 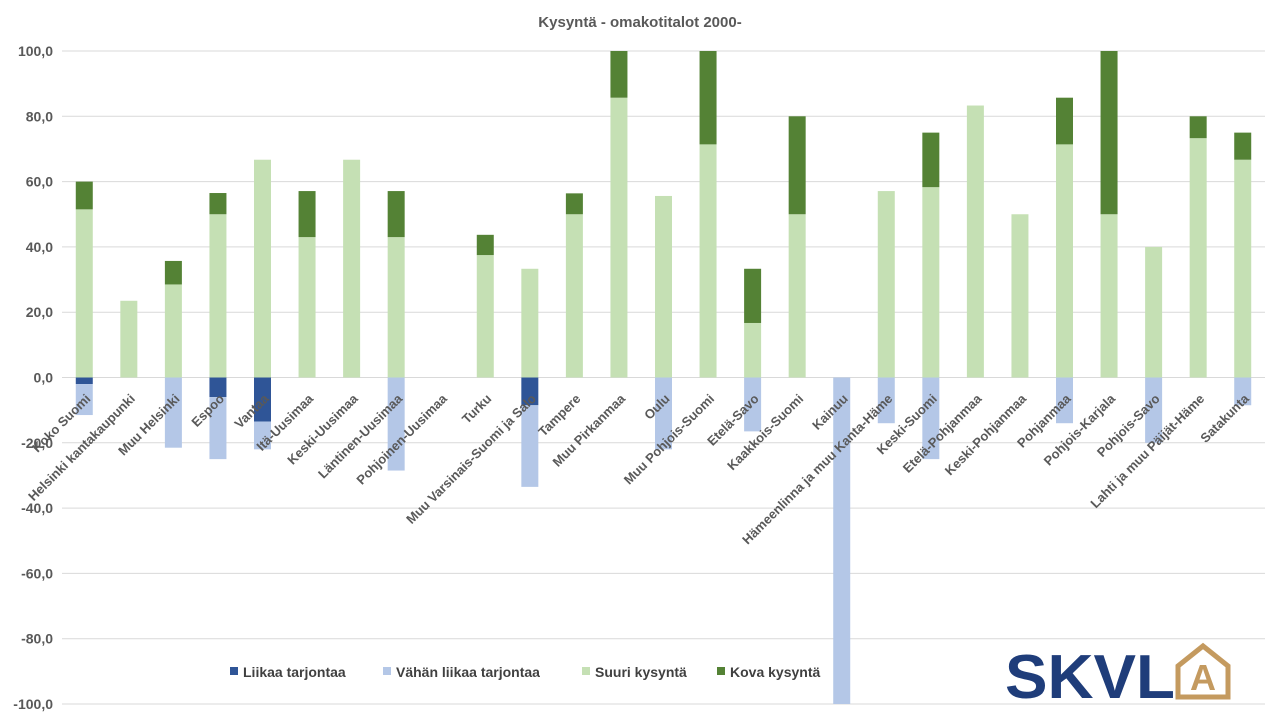 I want to click on y-tick-label: 0,0, so click(x=44, y=378).